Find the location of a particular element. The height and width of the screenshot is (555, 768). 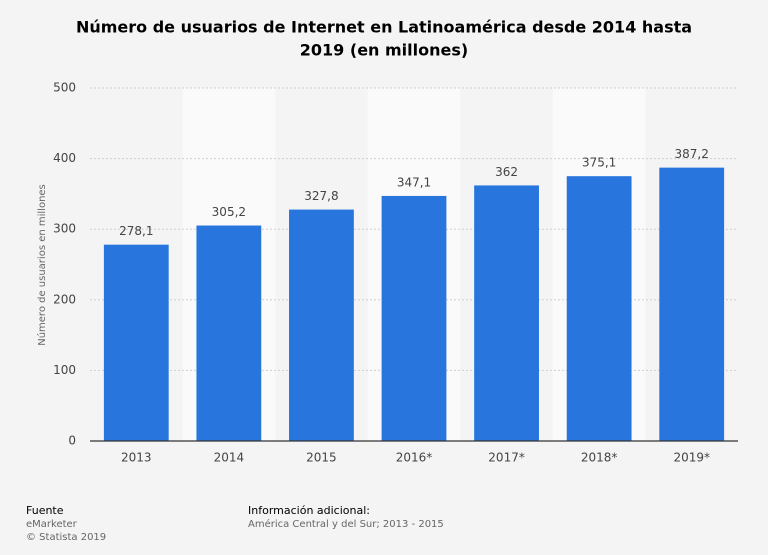

y-axis-label: Número de usuarios en millones is located at coordinates (42, 265).